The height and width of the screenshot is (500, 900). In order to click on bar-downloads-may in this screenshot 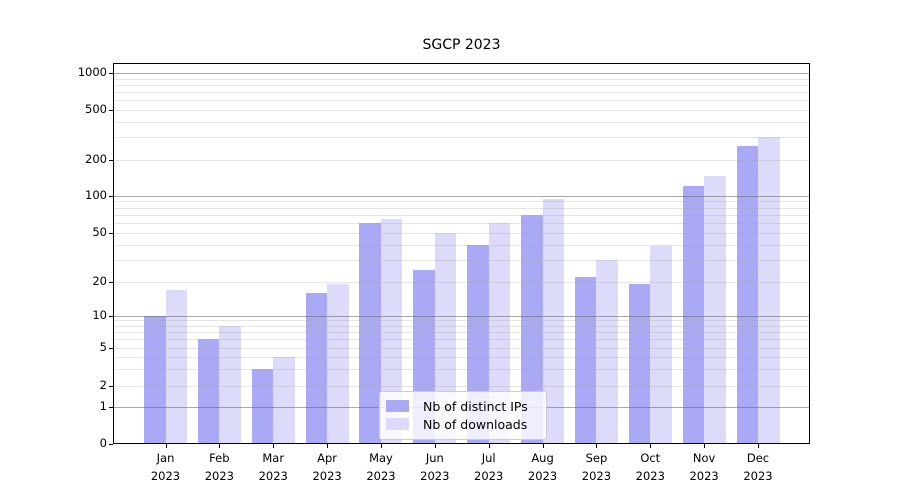, I will do `click(391, 331)`.